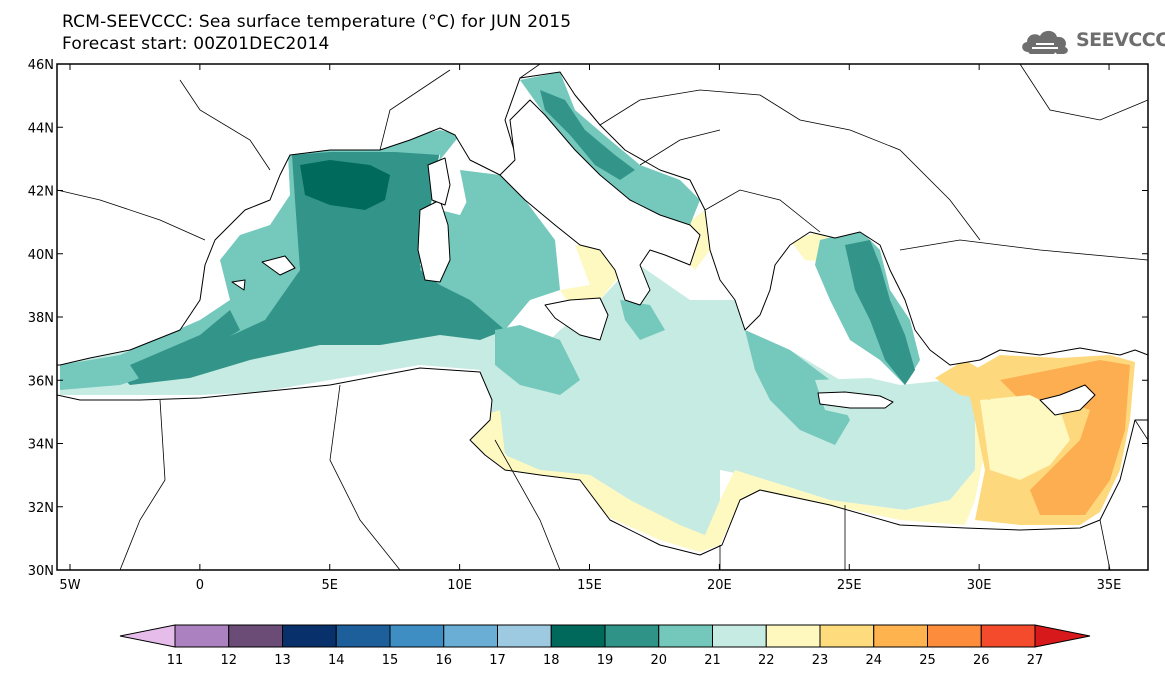 Image resolution: width=1165 pixels, height=682 pixels. Describe the element at coordinates (855, 400) in the screenshot. I see `crete-island` at that location.